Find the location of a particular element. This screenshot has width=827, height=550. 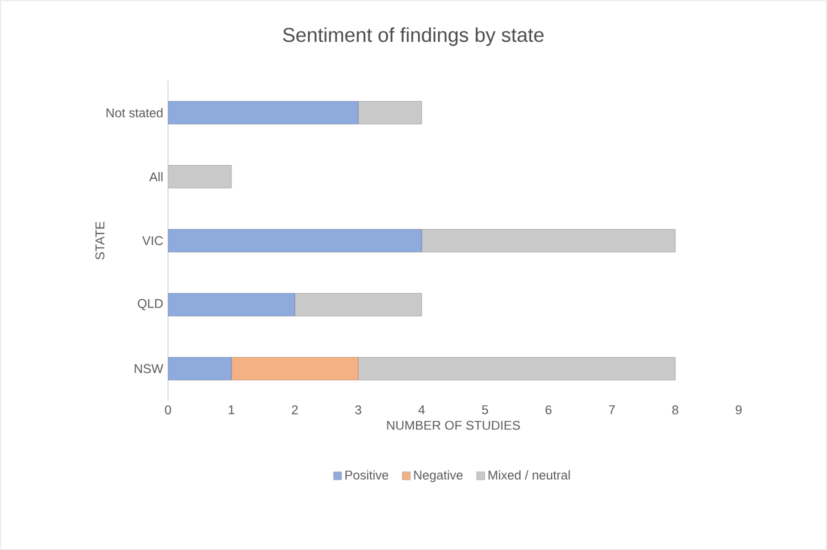

x-tick-label: 1 is located at coordinates (231, 409).